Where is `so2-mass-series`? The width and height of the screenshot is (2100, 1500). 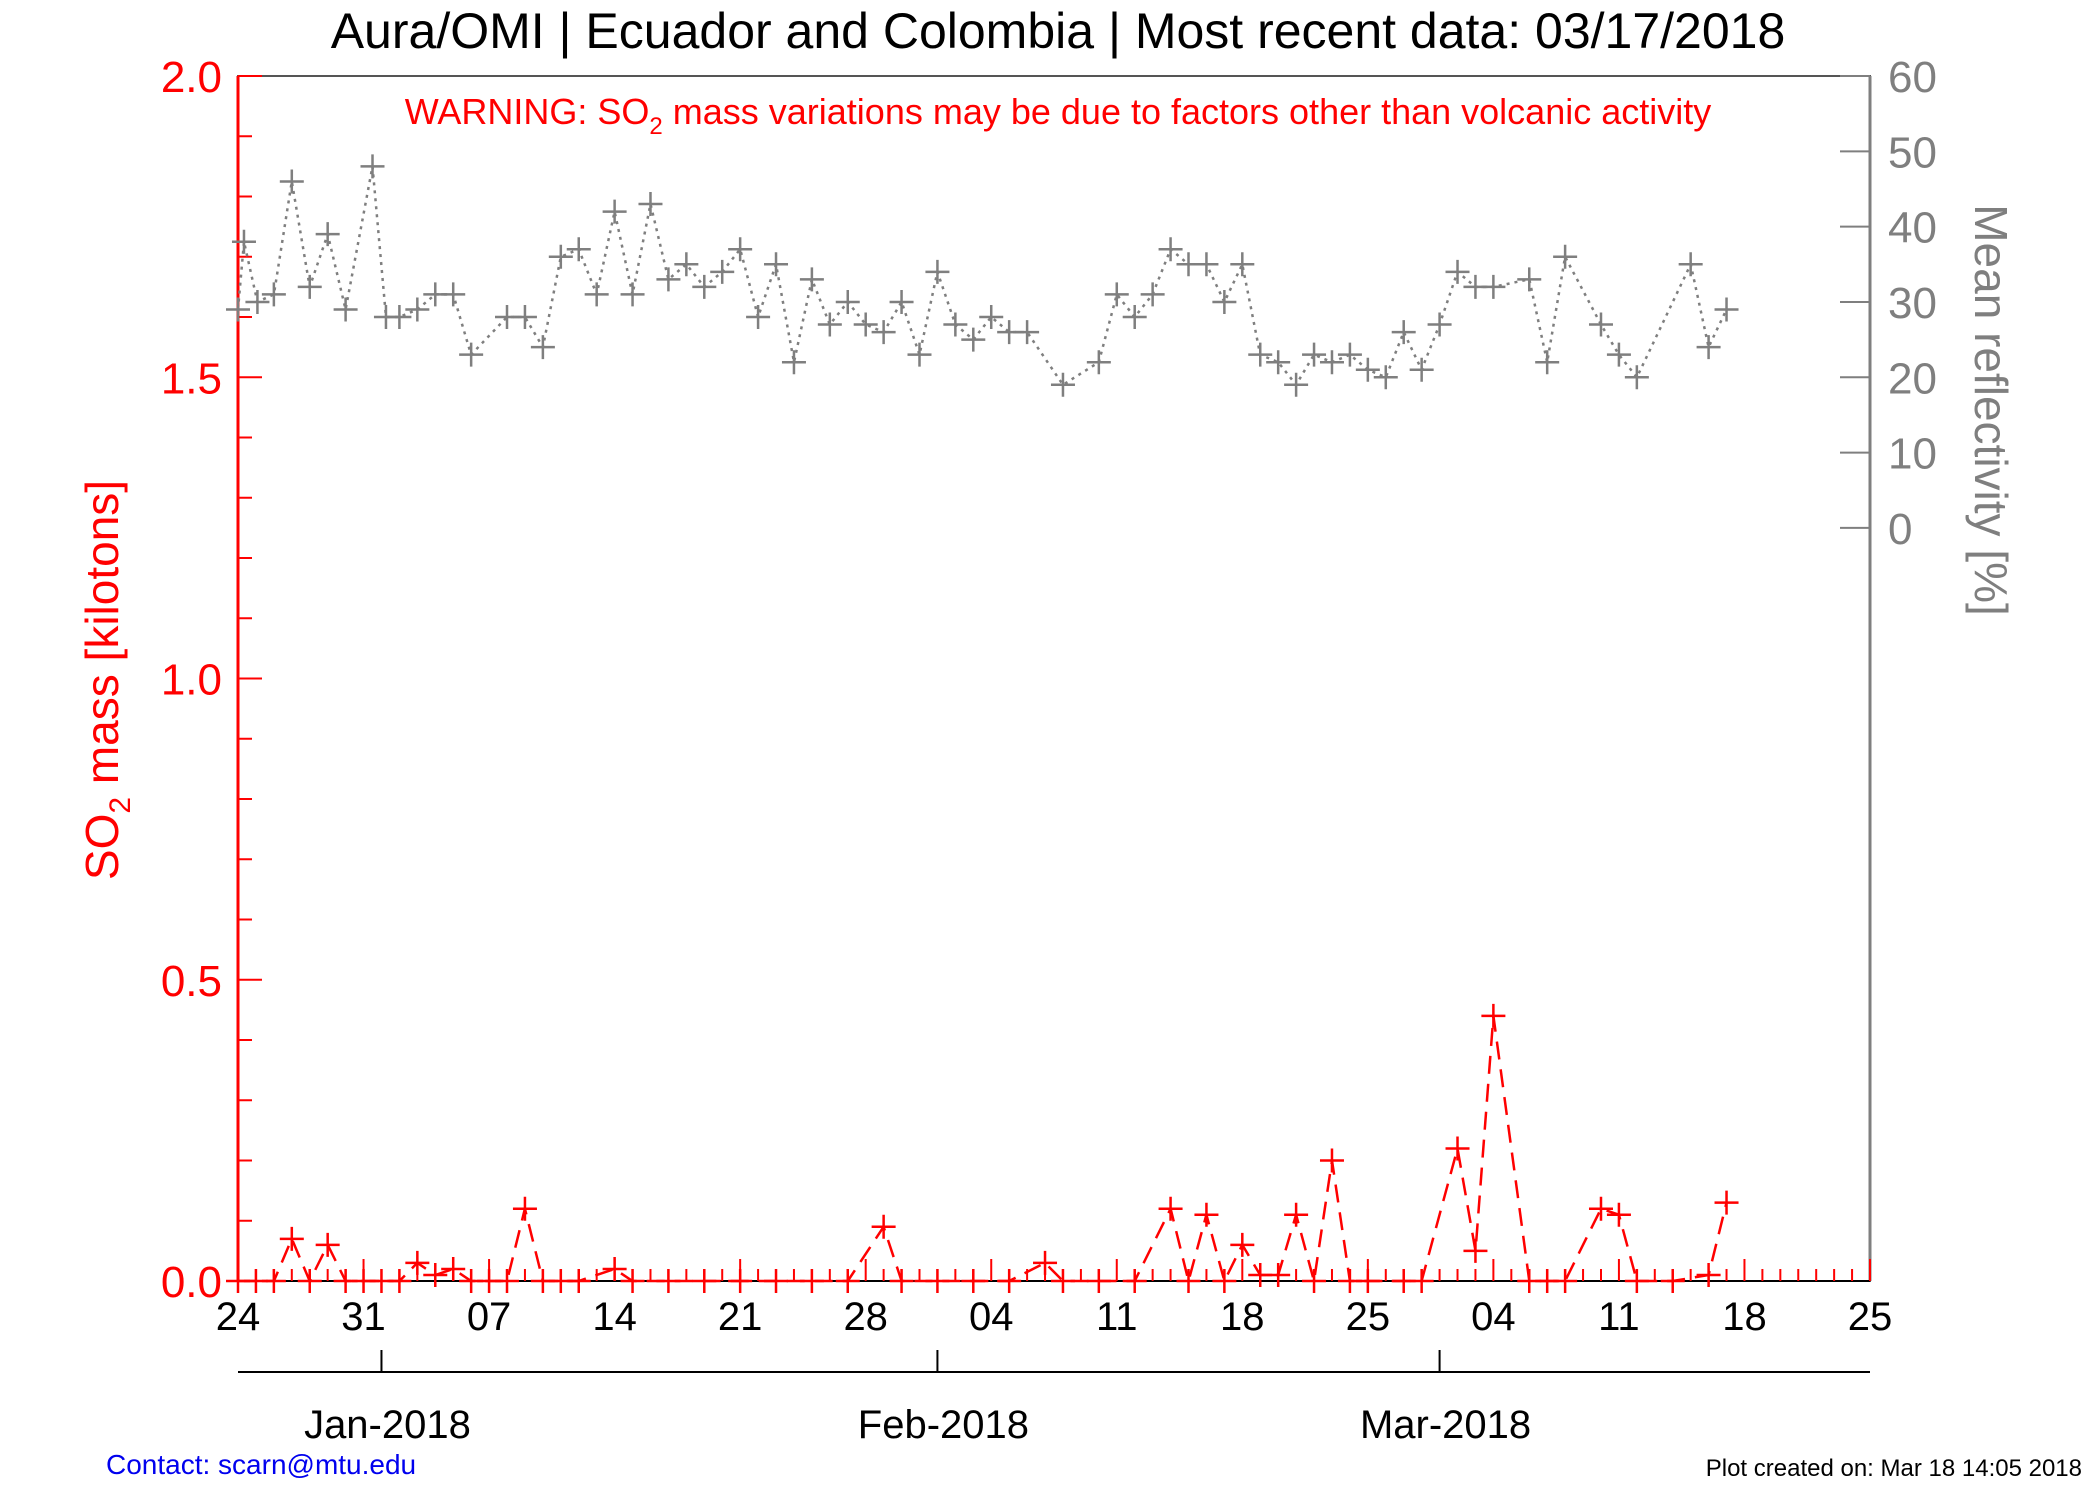
so2-mass-series is located at coordinates (982, 1148).